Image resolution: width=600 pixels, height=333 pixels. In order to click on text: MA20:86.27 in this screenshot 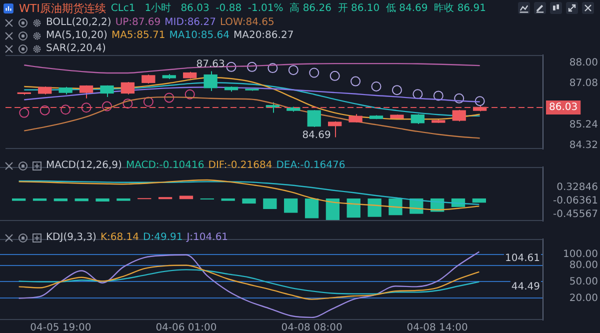, I will do `click(263, 35)`.